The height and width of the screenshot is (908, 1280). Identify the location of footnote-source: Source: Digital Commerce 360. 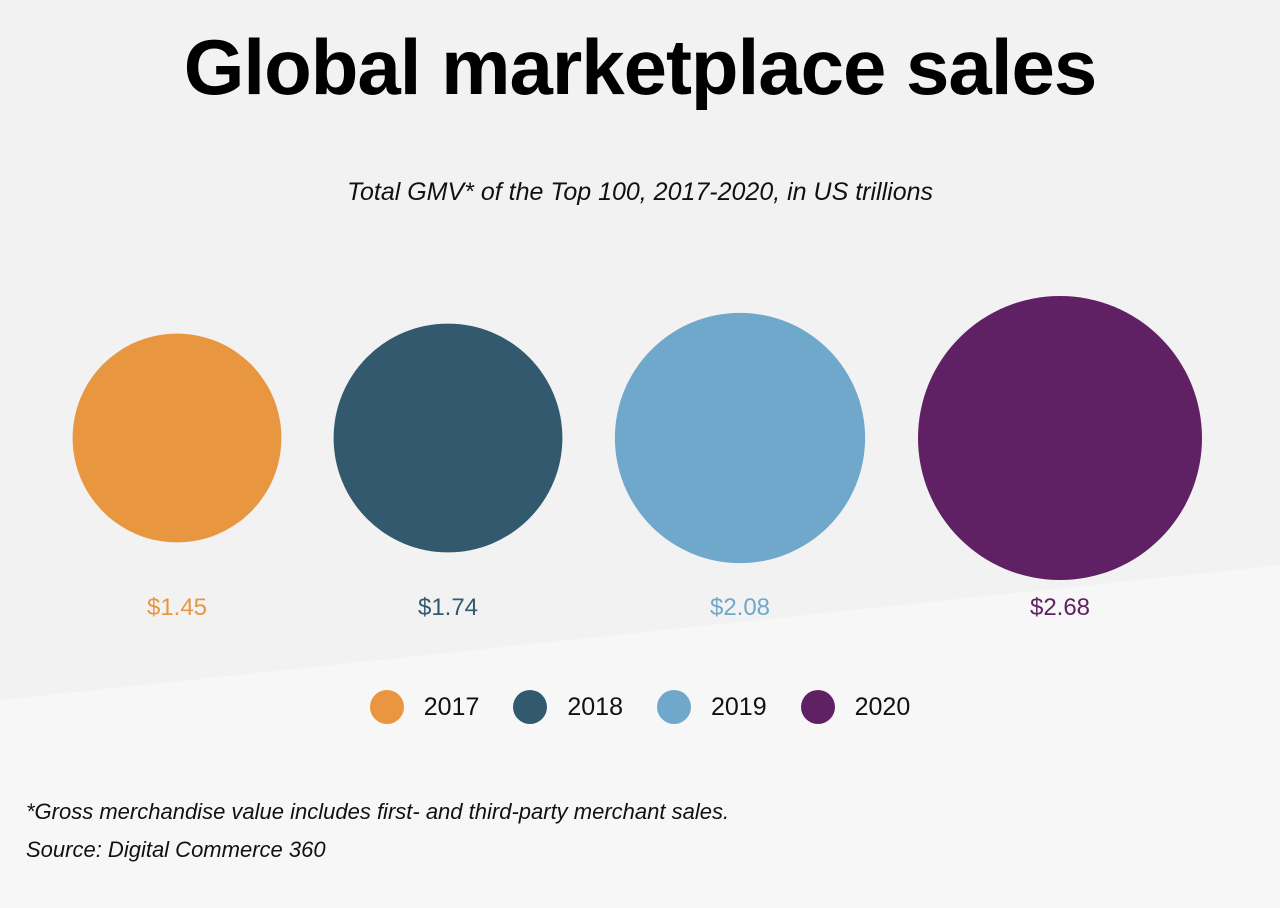
(176, 849).